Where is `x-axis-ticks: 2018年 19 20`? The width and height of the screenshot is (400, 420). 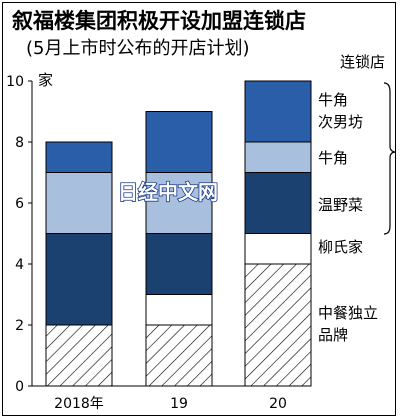
x-axis-ticks: 2018年 19 20 is located at coordinates (170, 404).